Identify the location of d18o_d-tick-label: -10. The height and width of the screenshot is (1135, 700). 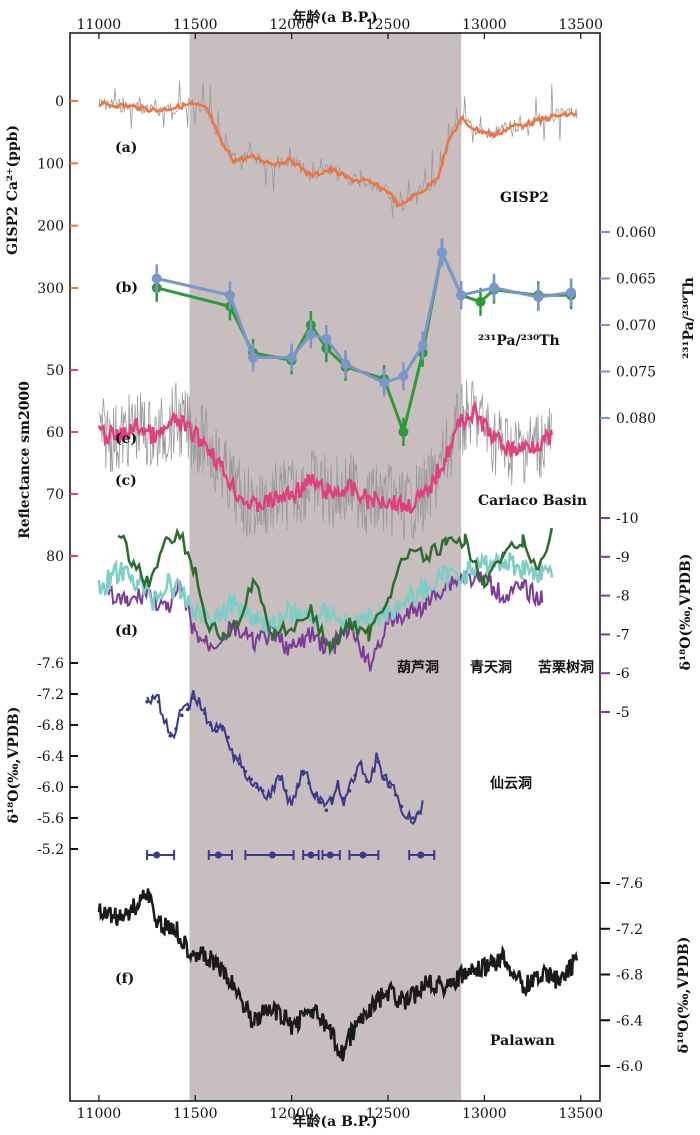
(627, 519).